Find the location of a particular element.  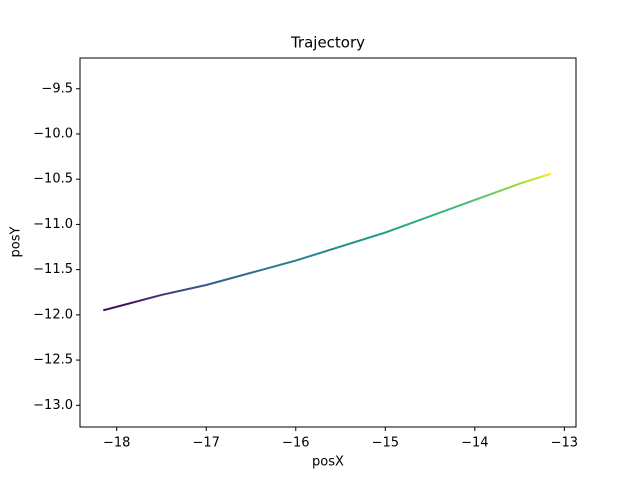

chart-title: Trajectory is located at coordinates (327, 43).